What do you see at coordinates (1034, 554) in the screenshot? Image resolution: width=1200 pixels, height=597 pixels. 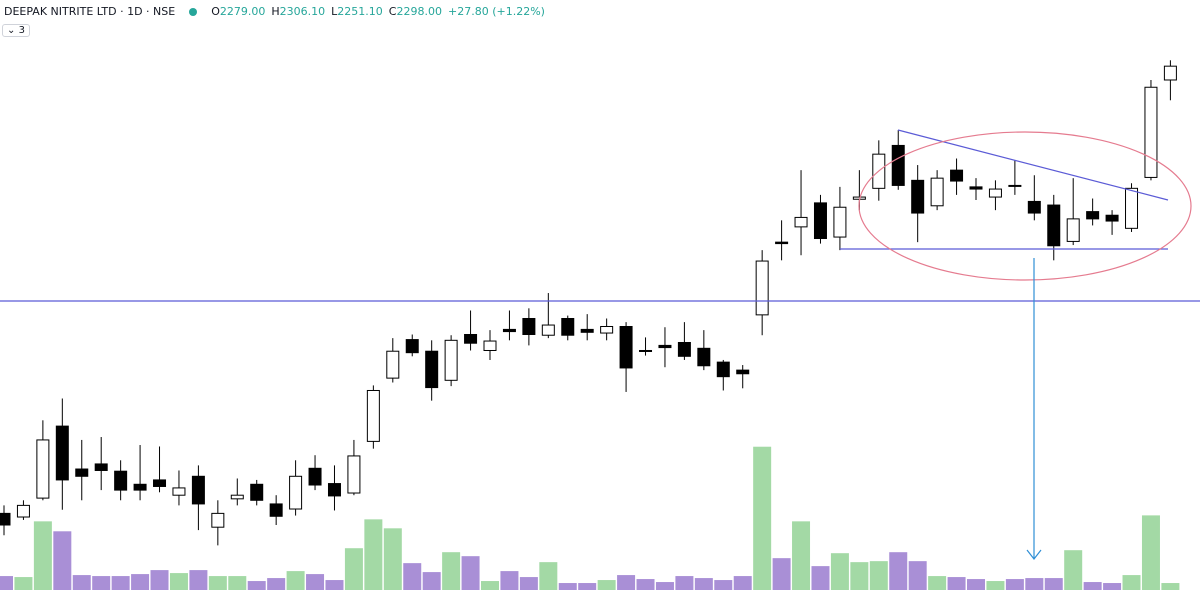 I see `arrow-head` at bounding box center [1034, 554].